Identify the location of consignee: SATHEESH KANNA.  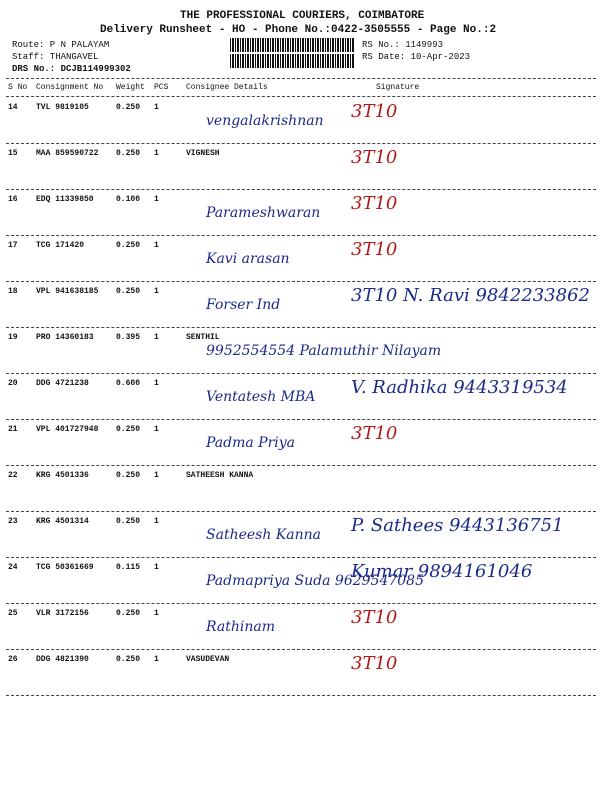
(220, 475).